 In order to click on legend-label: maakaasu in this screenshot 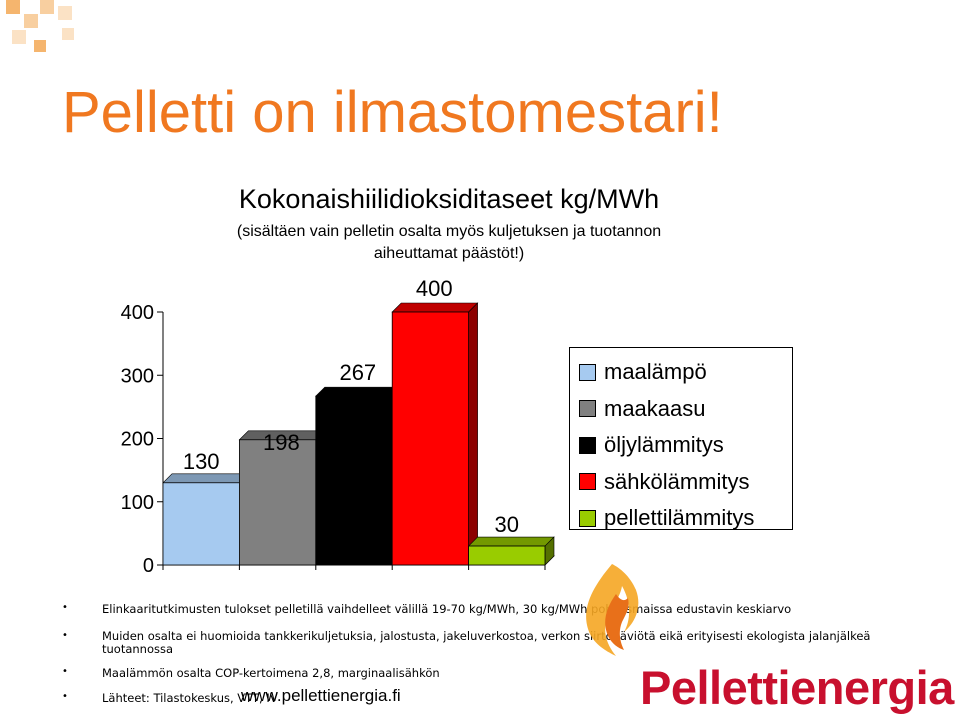, I will do `click(655, 408)`.